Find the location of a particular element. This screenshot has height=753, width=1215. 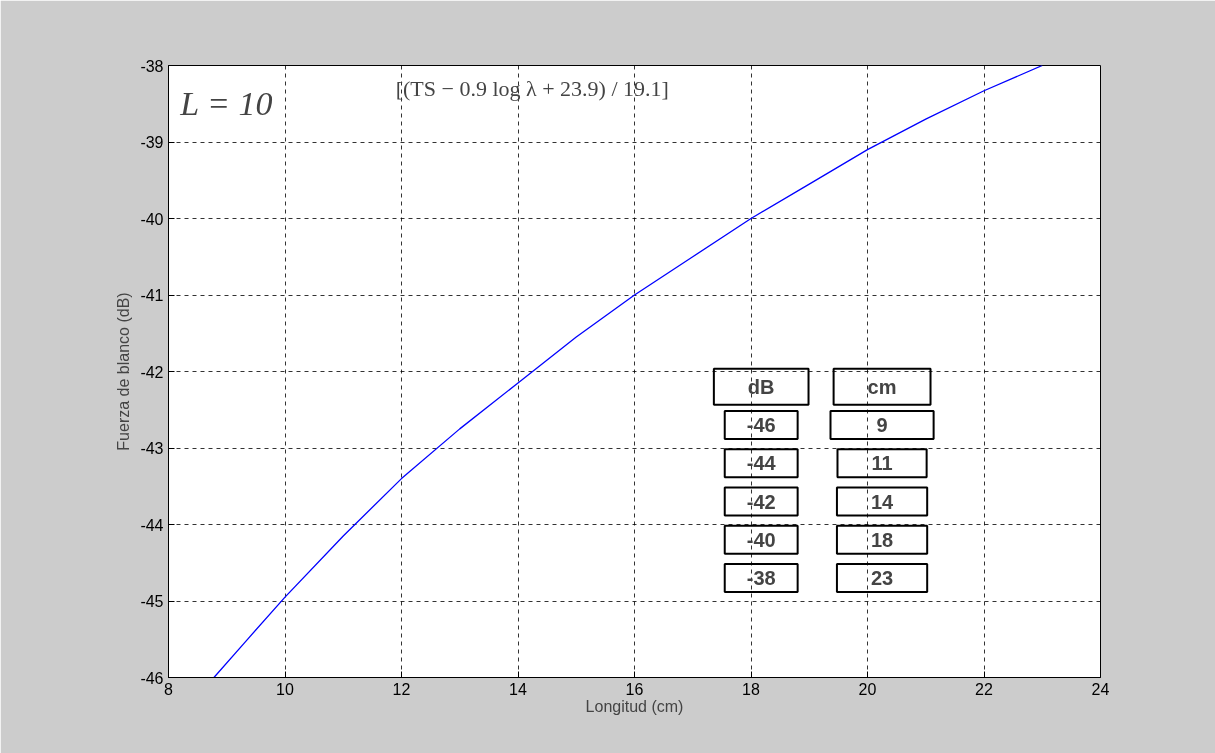

y-tick-label: -38 is located at coordinates (152, 66).